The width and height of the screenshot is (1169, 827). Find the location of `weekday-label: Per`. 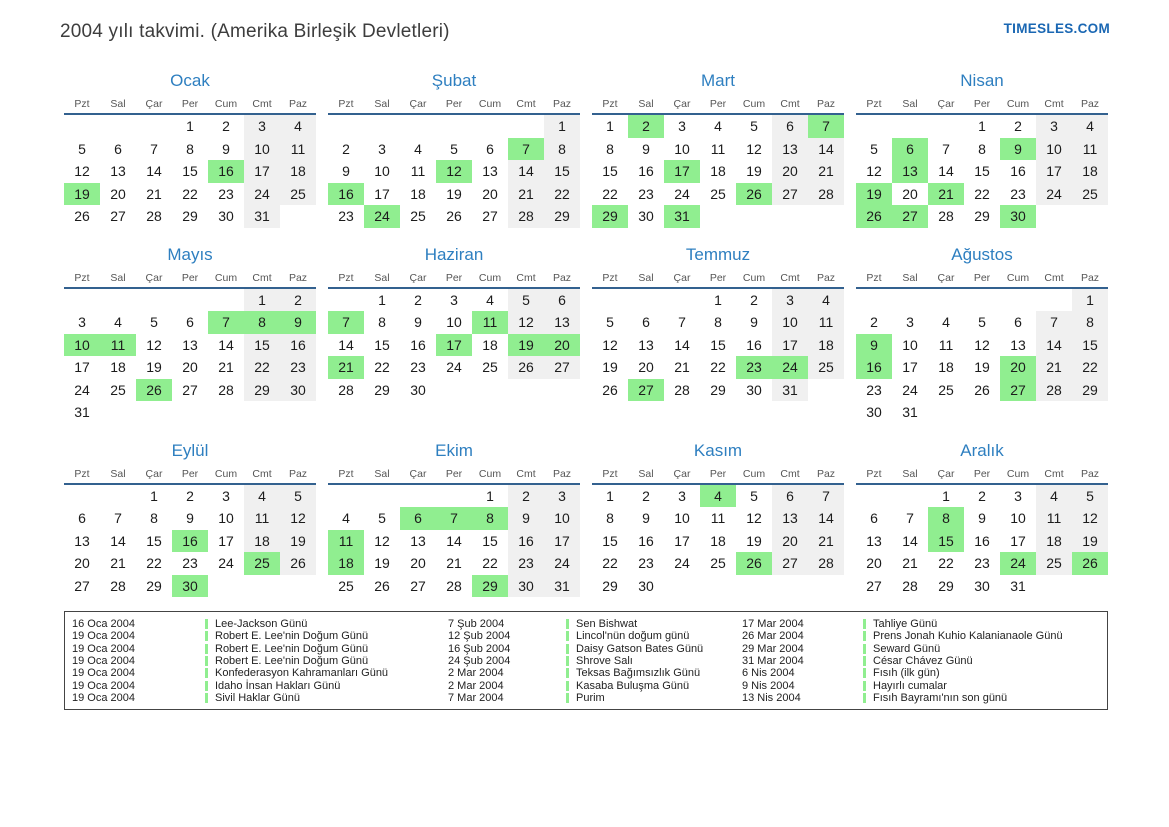

weekday-label: Per is located at coordinates (454, 473).